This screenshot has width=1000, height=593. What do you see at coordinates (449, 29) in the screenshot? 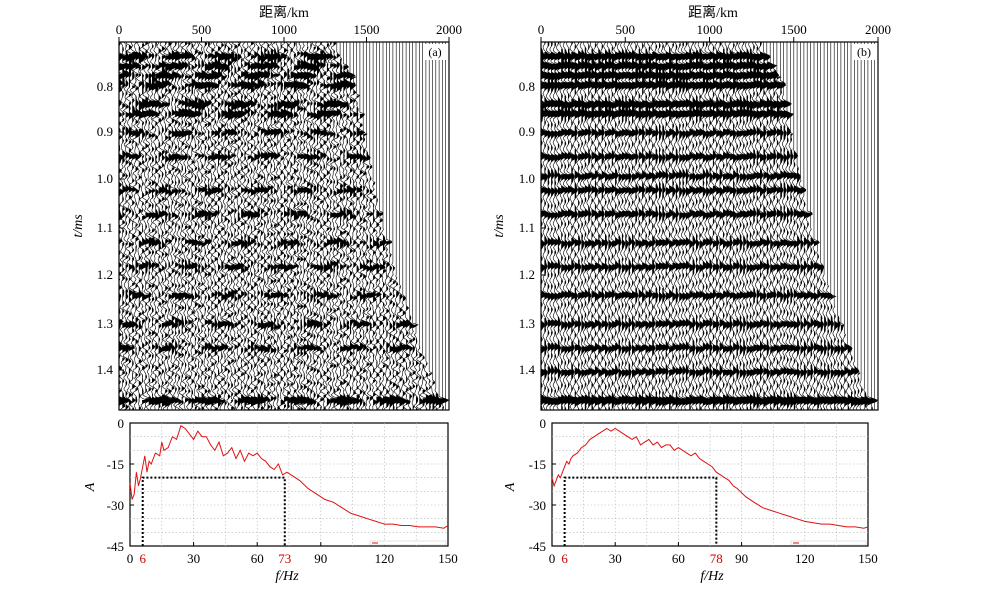
I see `panel-a-xtick: 2000` at bounding box center [449, 29].